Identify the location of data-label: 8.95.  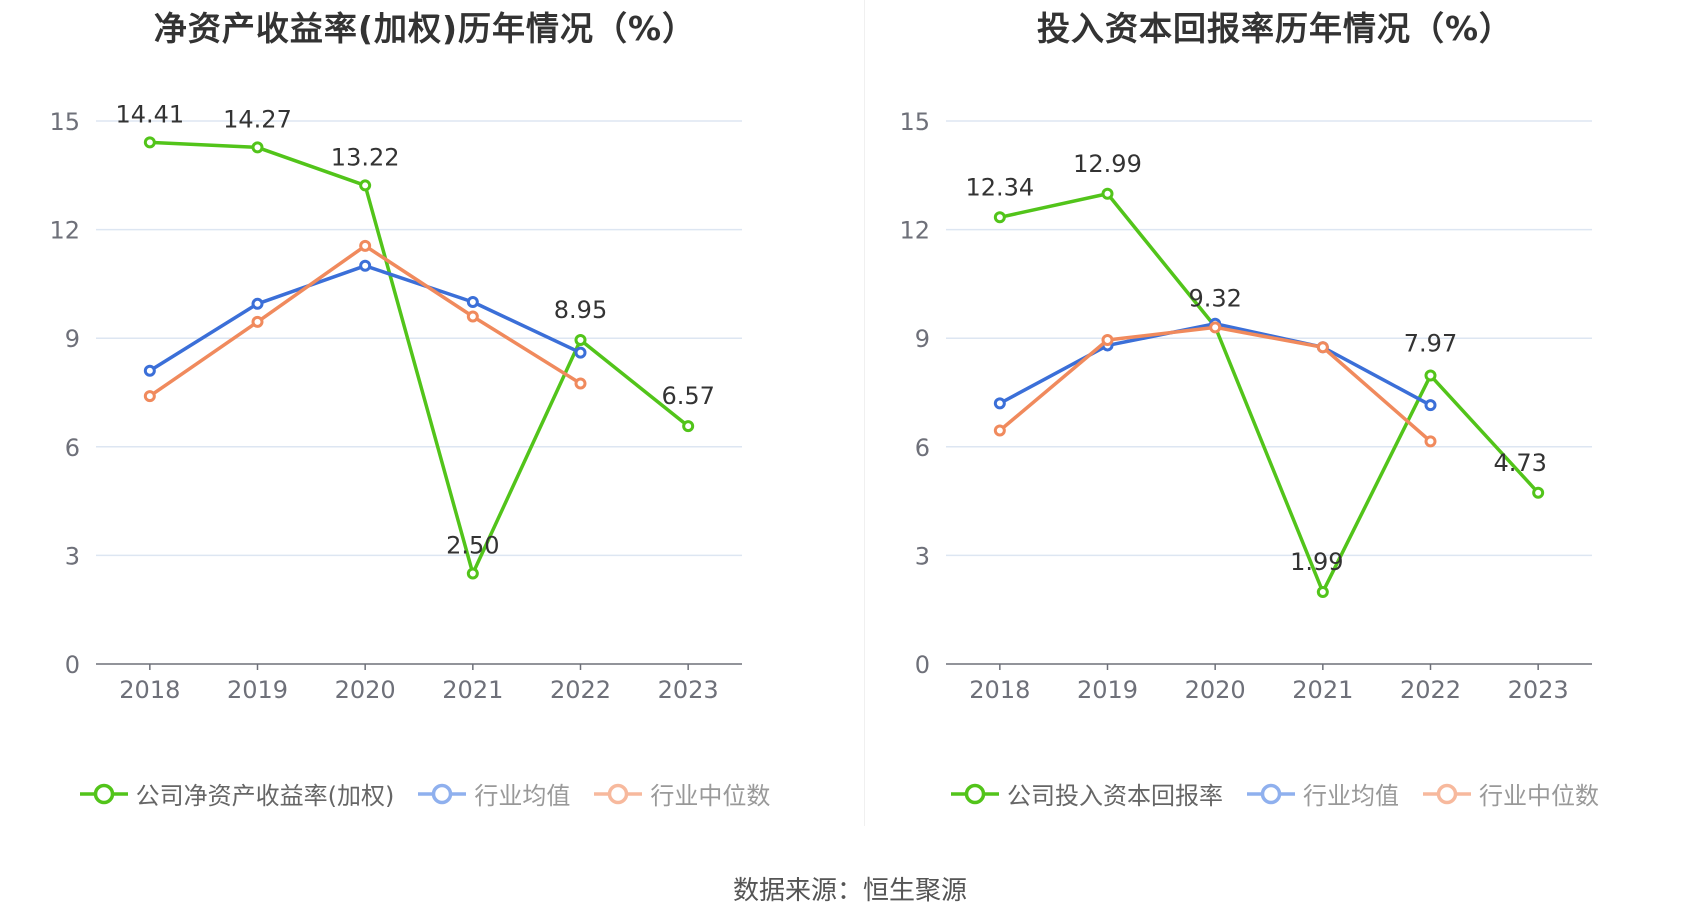
(580, 310).